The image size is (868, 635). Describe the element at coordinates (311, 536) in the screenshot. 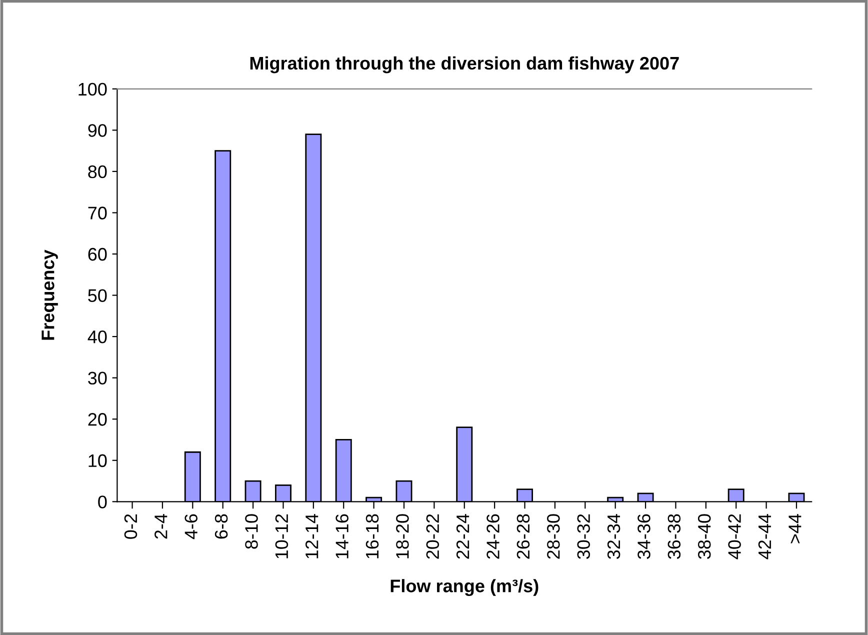

I see `x-tick-label: 12-14` at that location.